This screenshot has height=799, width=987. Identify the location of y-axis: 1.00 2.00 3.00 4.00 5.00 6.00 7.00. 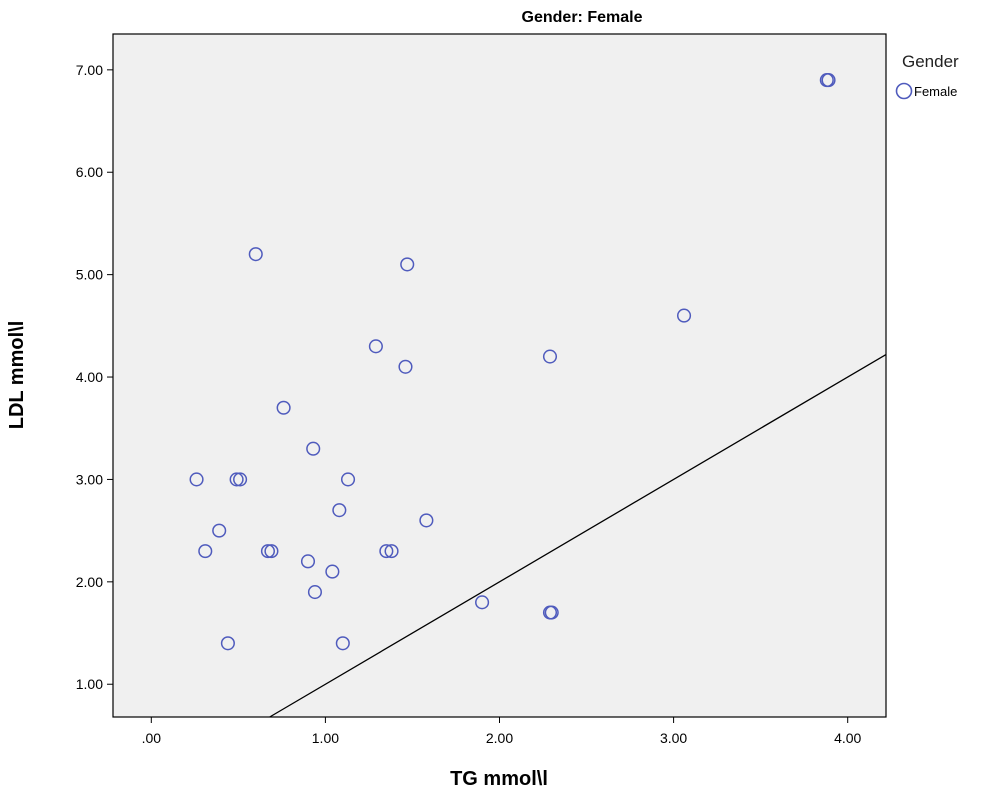
(94, 377).